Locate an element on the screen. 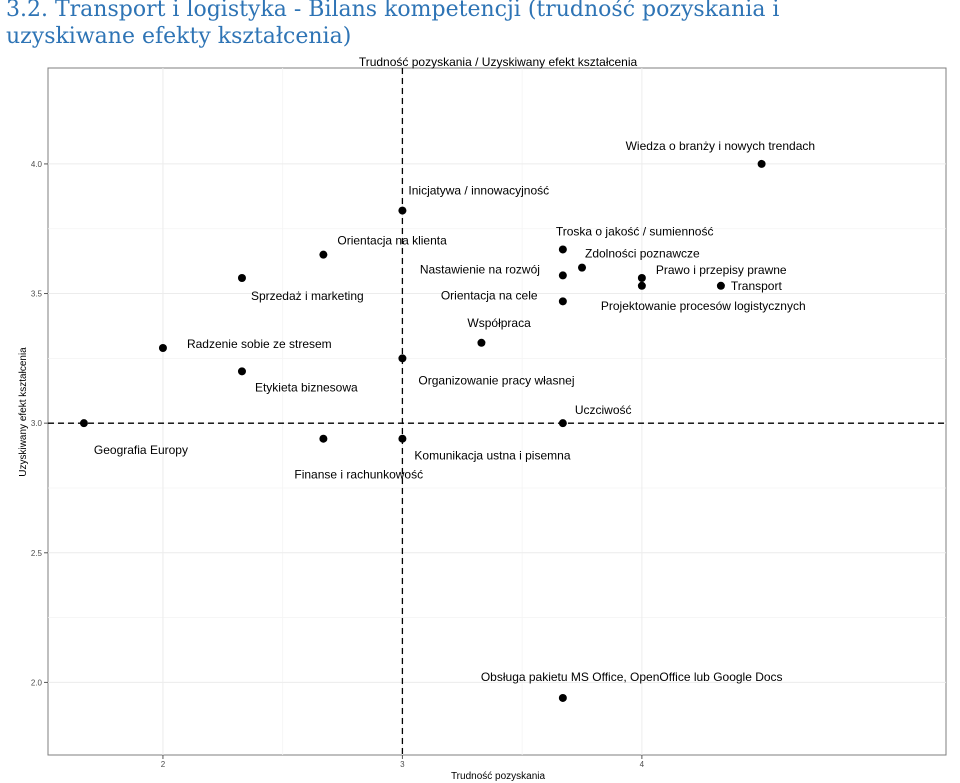  point-label: Finanse i rachunkowość is located at coordinates (358, 475).